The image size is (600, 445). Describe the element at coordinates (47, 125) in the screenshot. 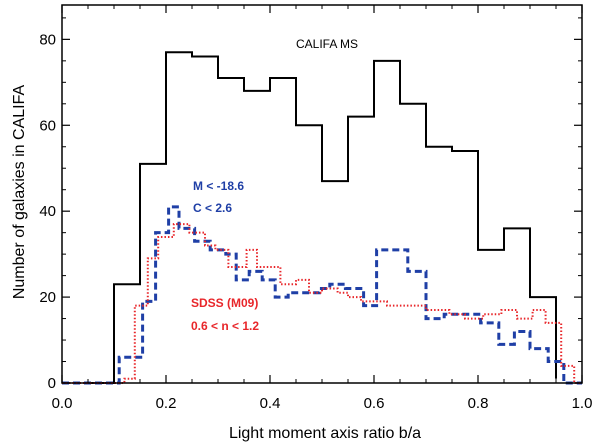

I see `y-tick-label: 60` at that location.